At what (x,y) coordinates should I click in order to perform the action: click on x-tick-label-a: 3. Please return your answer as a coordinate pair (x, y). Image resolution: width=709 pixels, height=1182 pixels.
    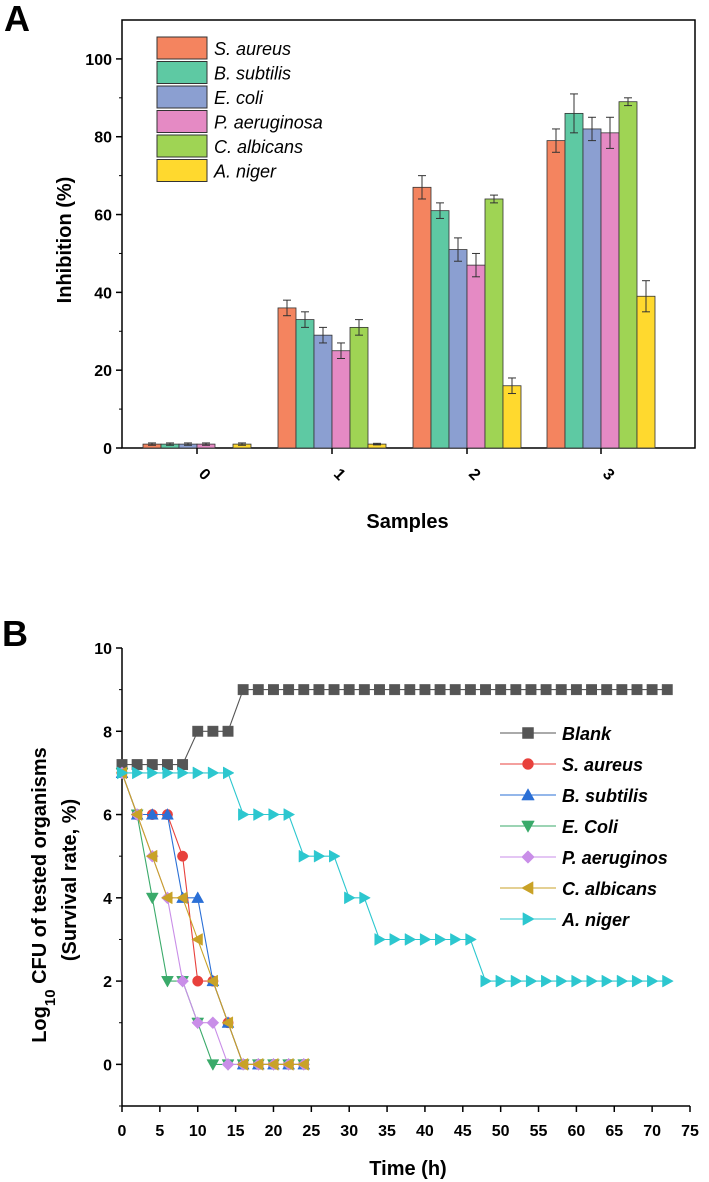
    Looking at the image, I should click on (608, 475).